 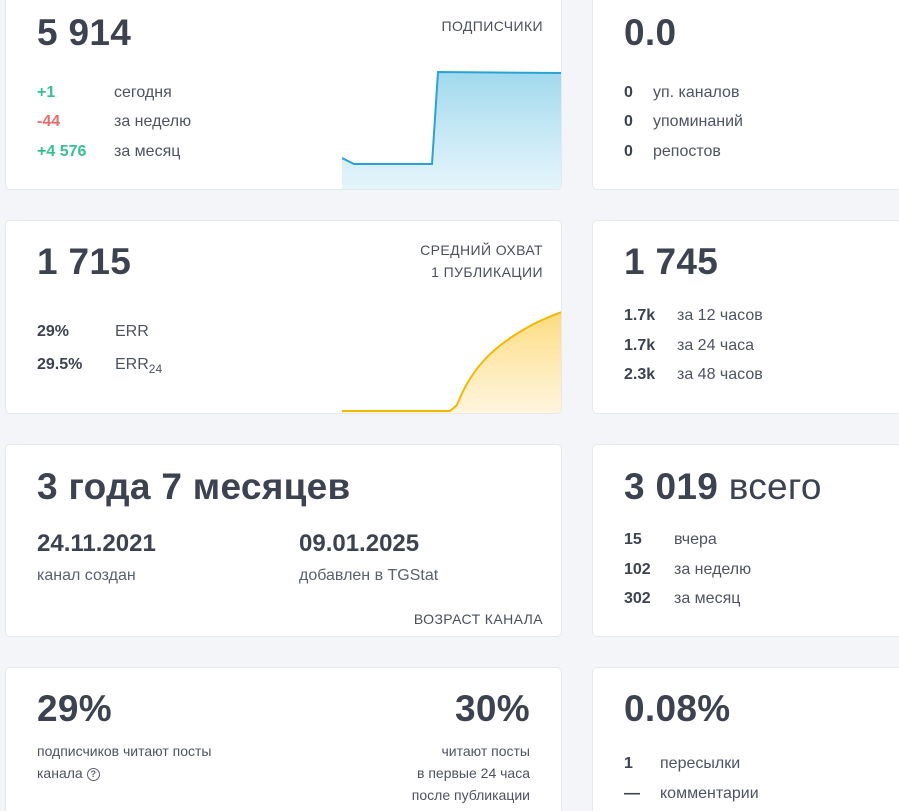 I want to click on subscribers-area, so click(x=451, y=130).